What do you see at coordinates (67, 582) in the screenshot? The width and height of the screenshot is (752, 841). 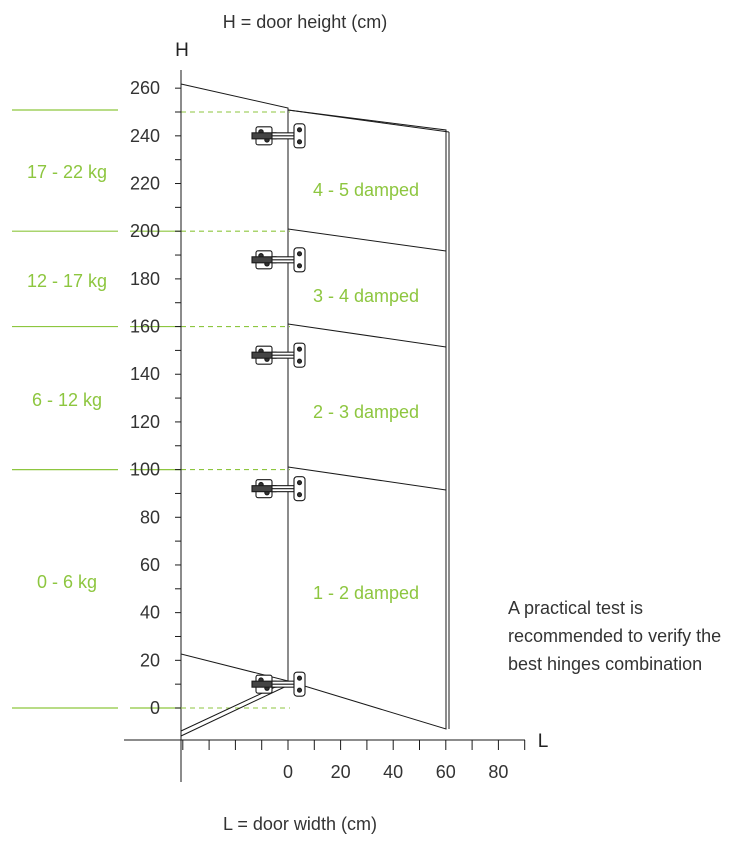 I see `weight-label-0-6: 0 - 6 kg` at bounding box center [67, 582].